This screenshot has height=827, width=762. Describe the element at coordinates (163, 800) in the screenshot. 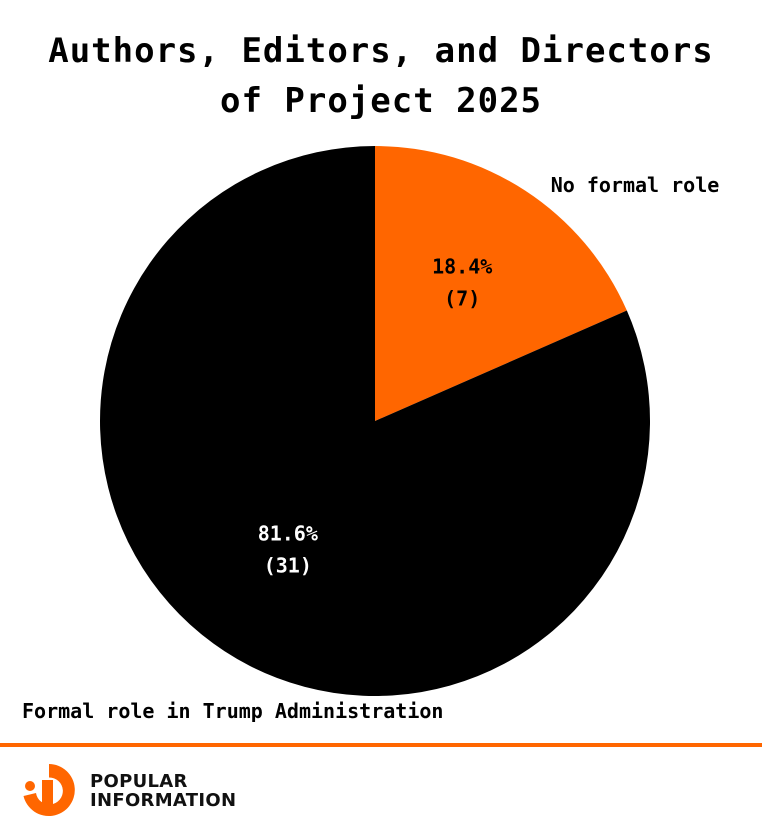

I see `brand-line-2: INFORMATION` at that location.